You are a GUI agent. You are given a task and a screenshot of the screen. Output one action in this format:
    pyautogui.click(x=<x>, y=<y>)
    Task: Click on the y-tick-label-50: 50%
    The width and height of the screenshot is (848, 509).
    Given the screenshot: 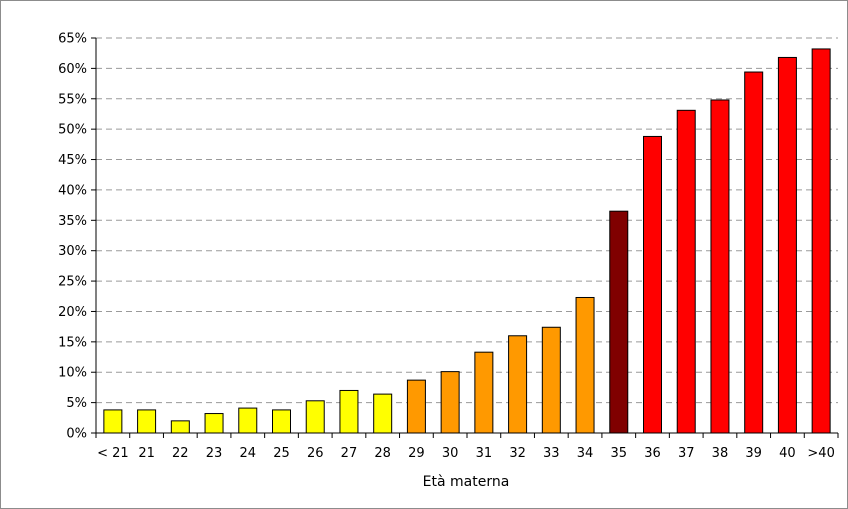 What is the action you would take?
    pyautogui.click(x=72, y=130)
    